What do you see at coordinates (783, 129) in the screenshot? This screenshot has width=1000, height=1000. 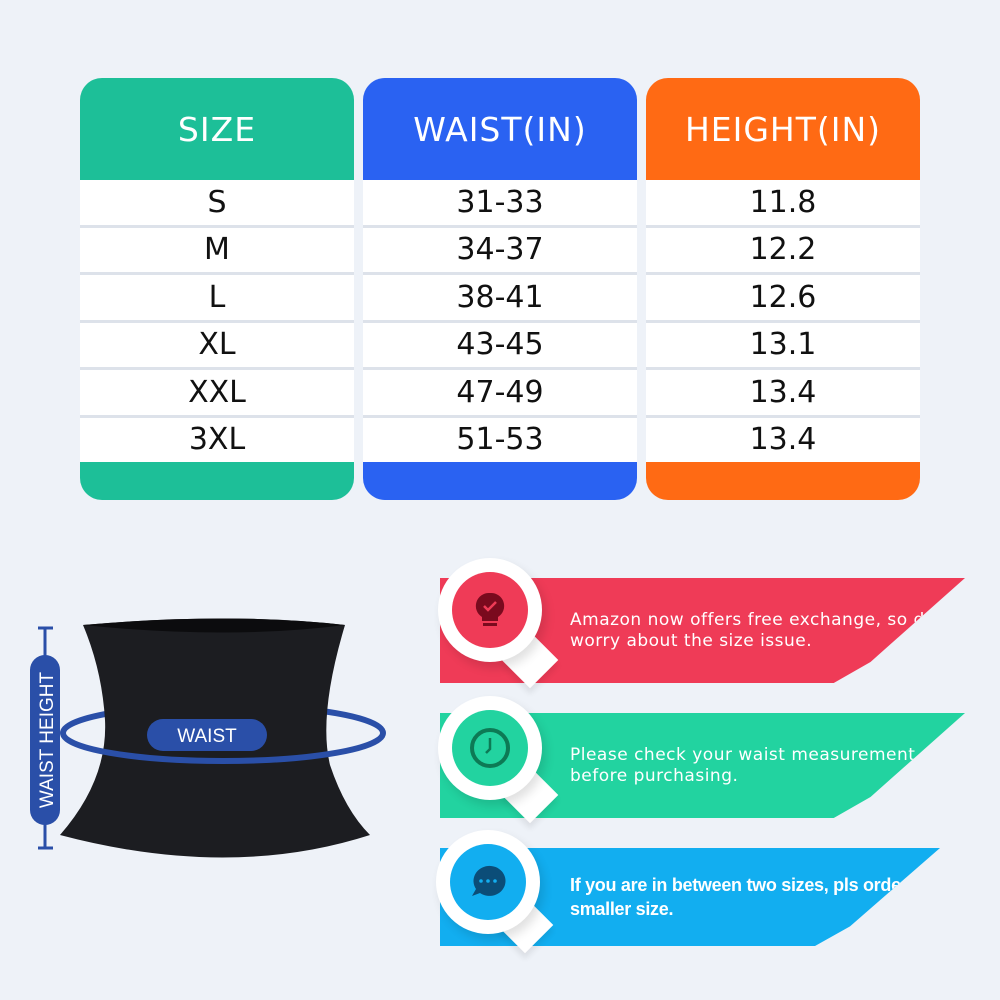 I see `column-header: HEIGHT(IN)` at bounding box center [783, 129].